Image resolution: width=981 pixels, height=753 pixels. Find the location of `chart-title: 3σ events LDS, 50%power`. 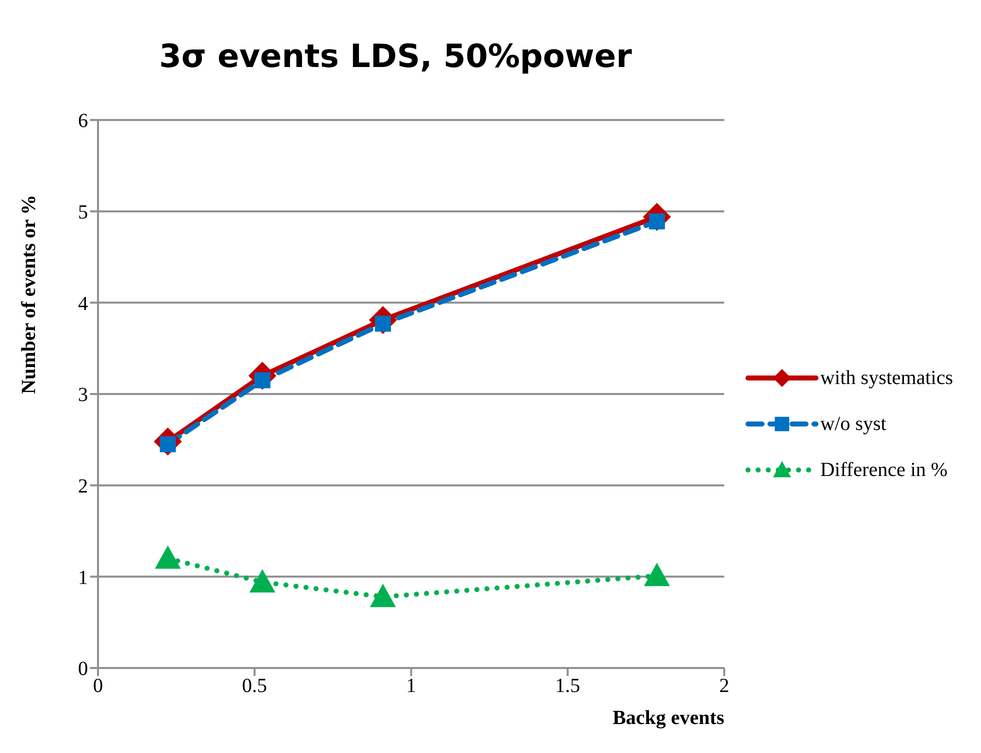

chart-title: 3σ events LDS, 50%power is located at coordinates (395, 56).